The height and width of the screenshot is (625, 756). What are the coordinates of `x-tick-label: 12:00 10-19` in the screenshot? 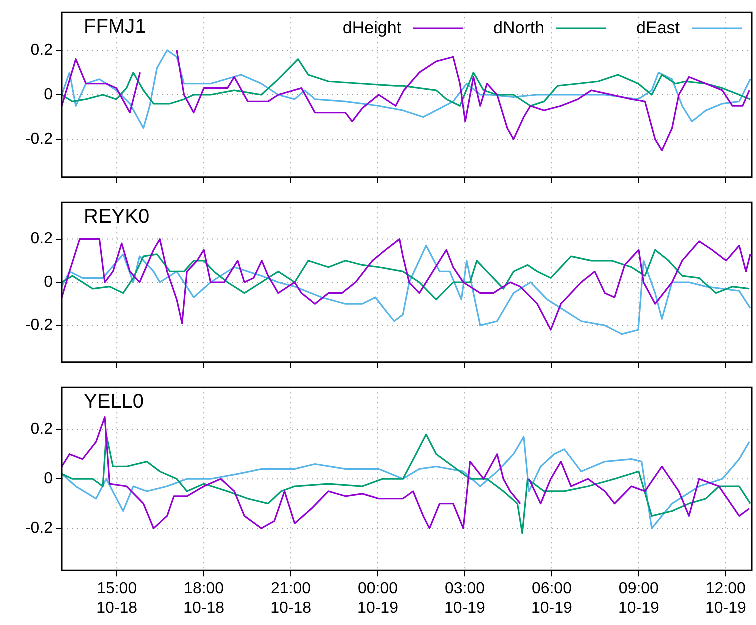 It's located at (725, 598).